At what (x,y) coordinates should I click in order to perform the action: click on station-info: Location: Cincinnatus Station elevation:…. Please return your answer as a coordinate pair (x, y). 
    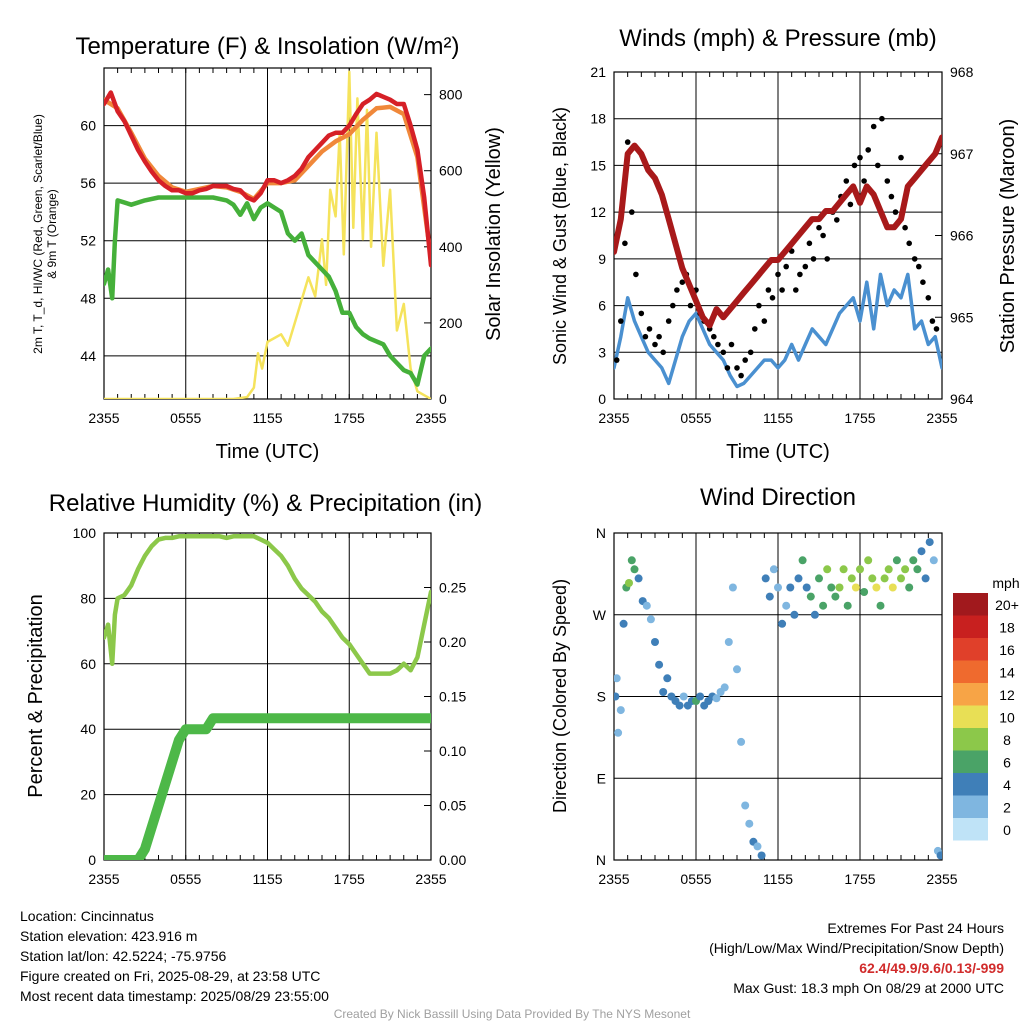
    Looking at the image, I should click on (174, 956).